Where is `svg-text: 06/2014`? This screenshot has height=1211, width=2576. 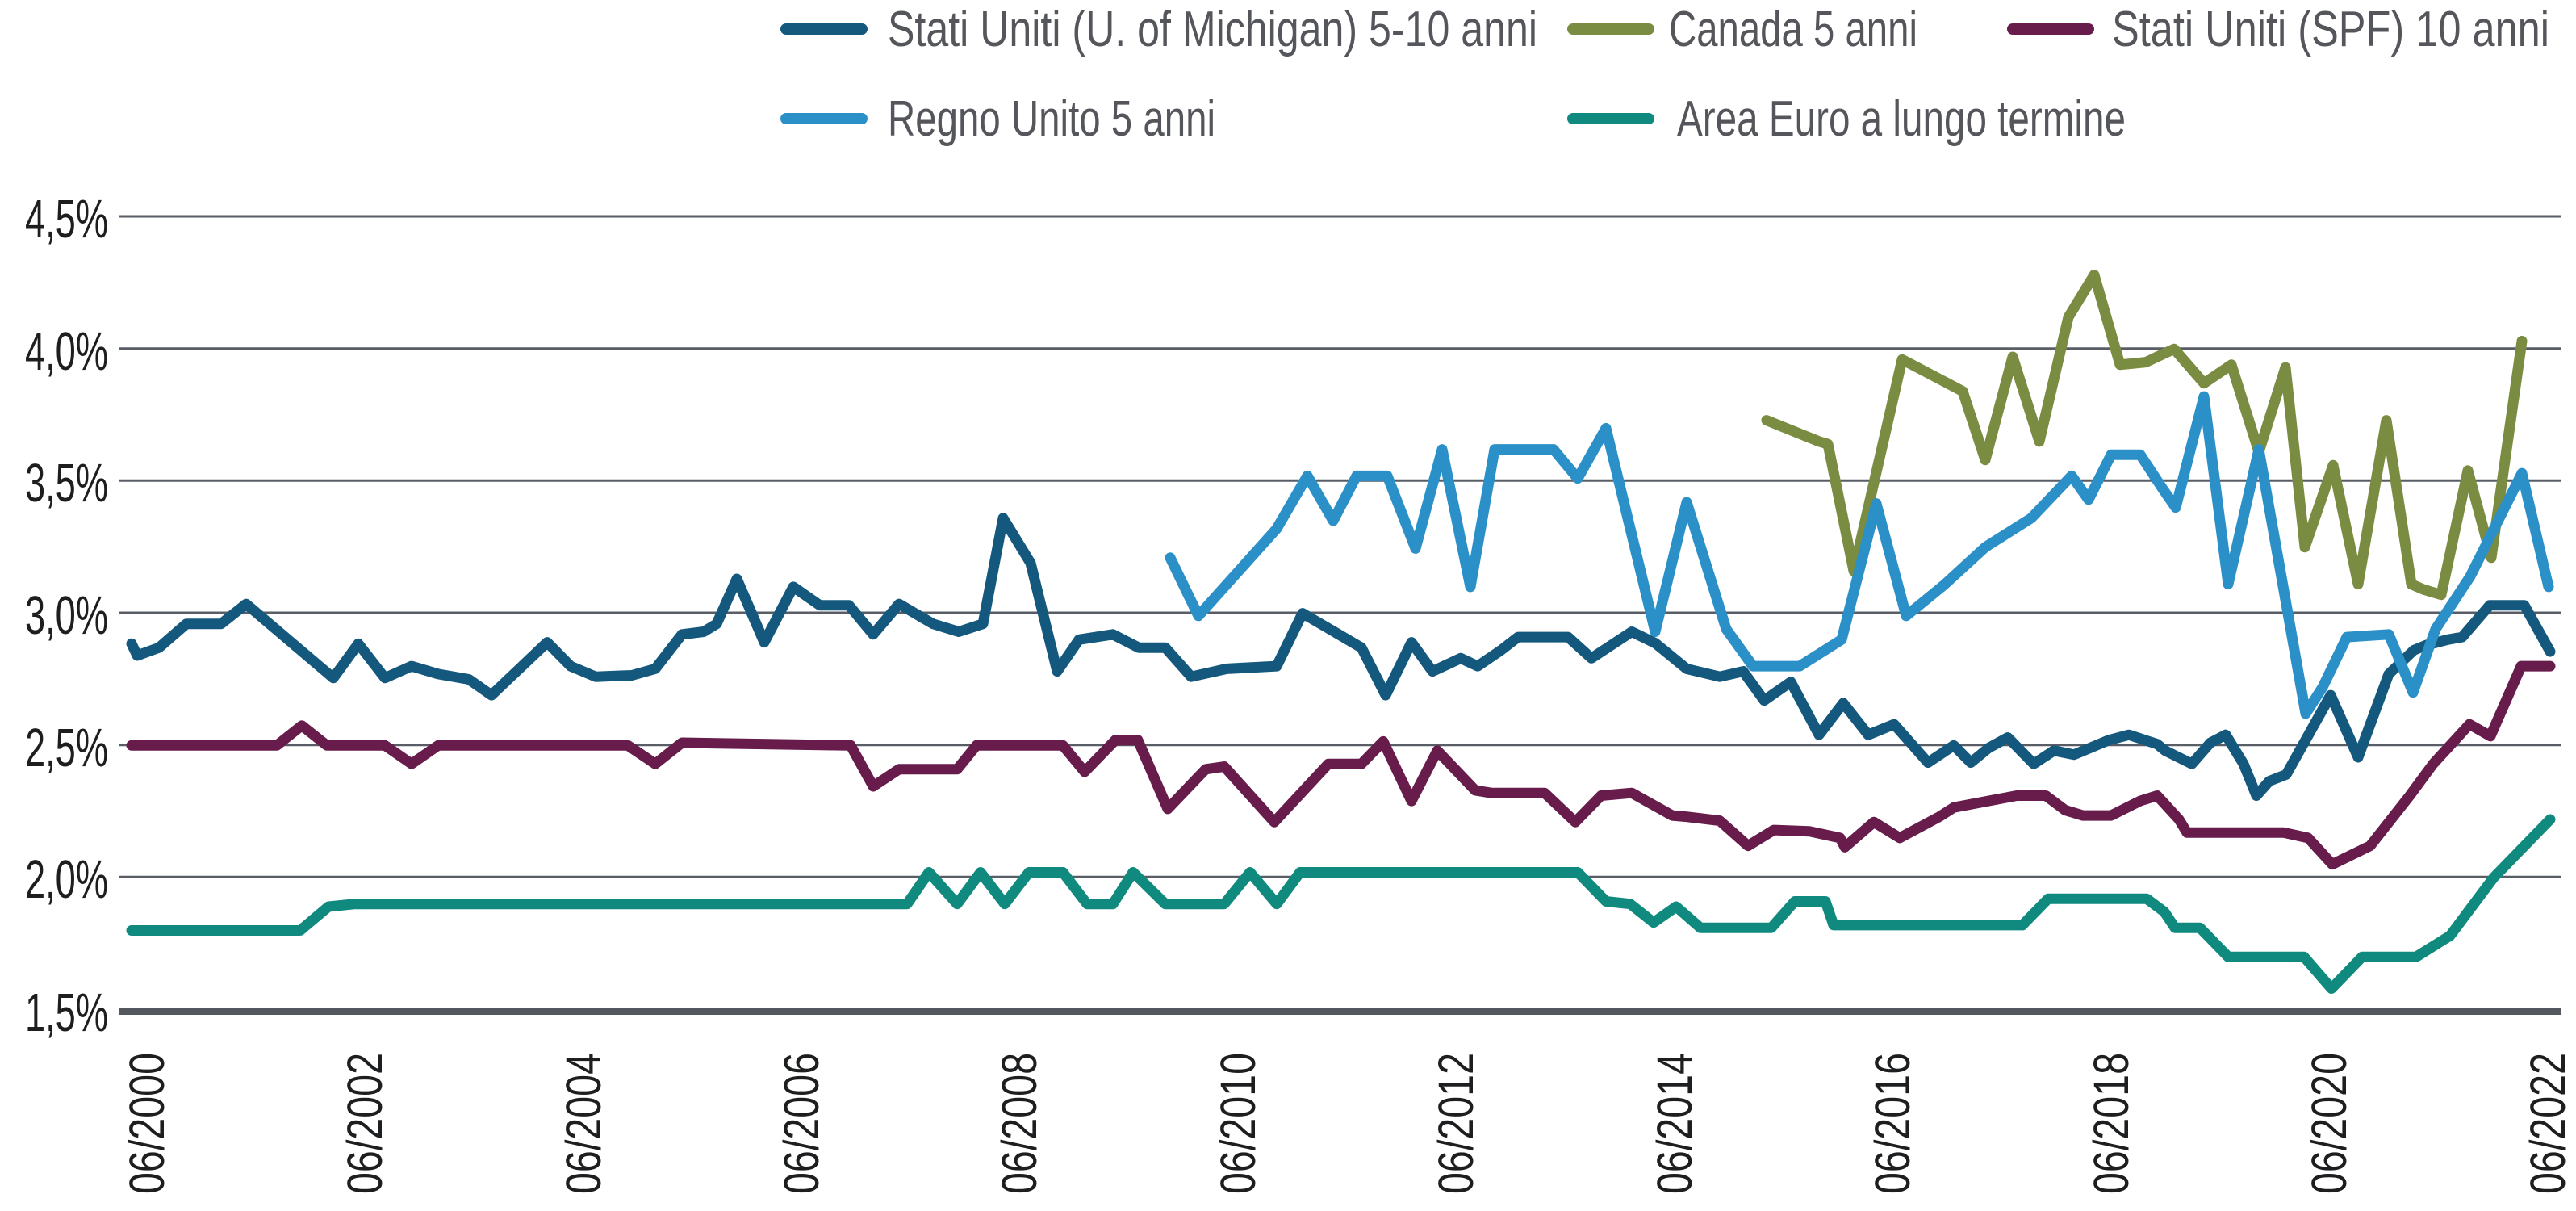 svg-text: 06/2014 is located at coordinates (1674, 1123).